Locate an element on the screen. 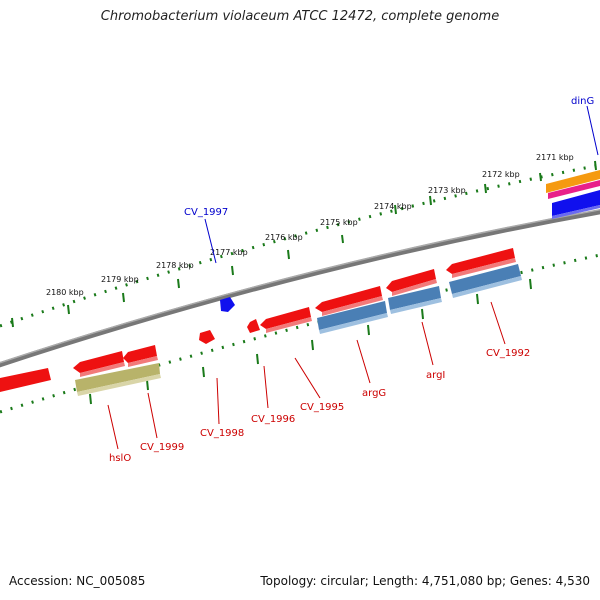  gene-argG is located at coordinates (348, 299).